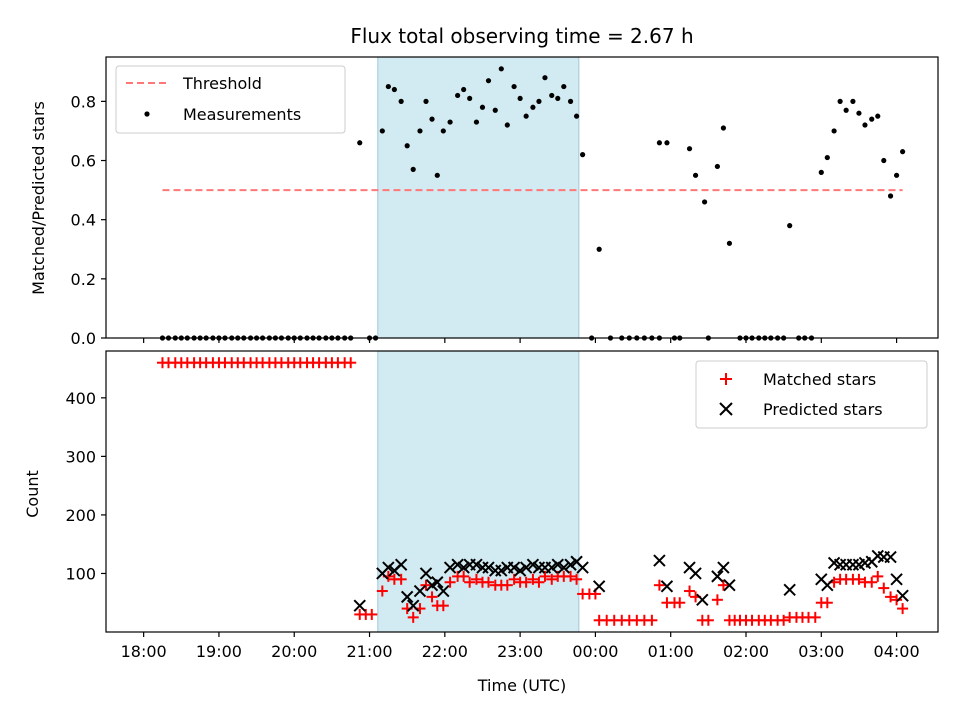 The image size is (960, 720). I want to click on x-tick-label: 21:00, so click(369, 651).